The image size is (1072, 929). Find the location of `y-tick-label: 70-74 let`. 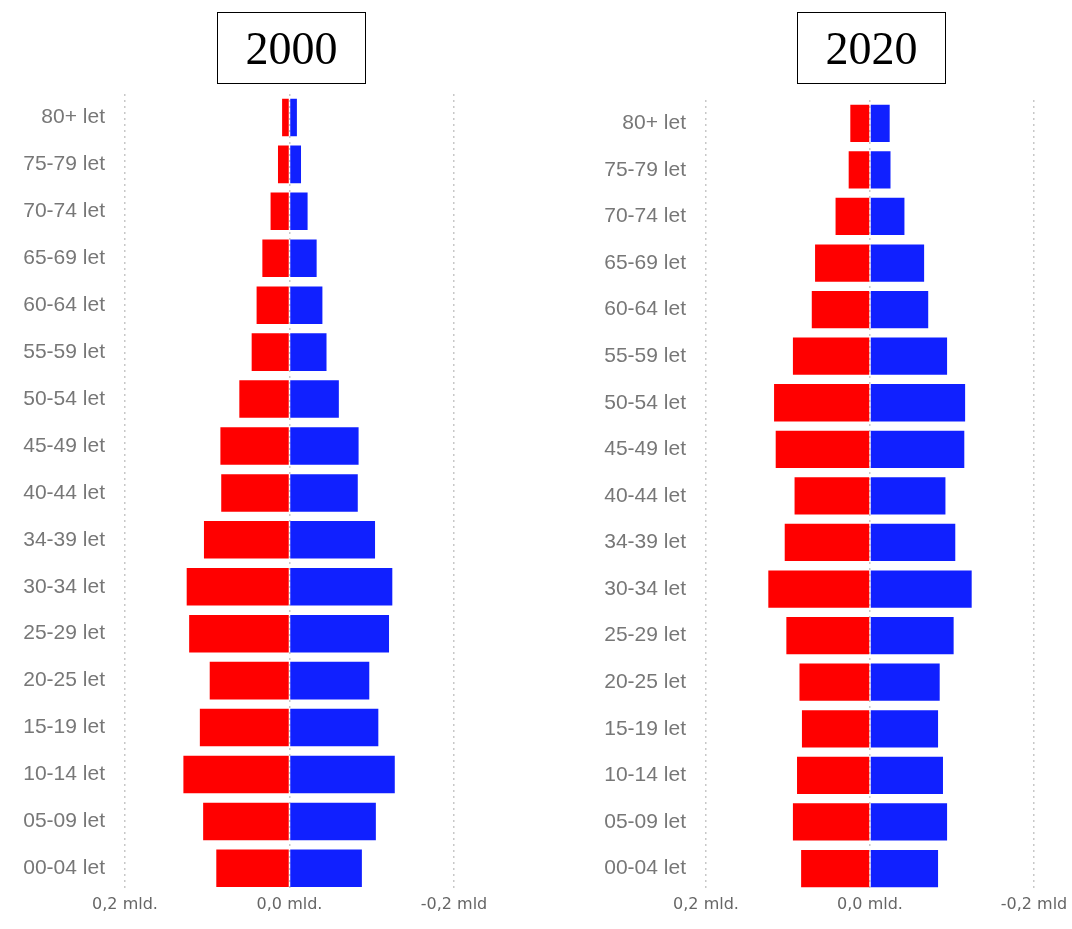

y-tick-label: 70-74 let is located at coordinates (645, 215).